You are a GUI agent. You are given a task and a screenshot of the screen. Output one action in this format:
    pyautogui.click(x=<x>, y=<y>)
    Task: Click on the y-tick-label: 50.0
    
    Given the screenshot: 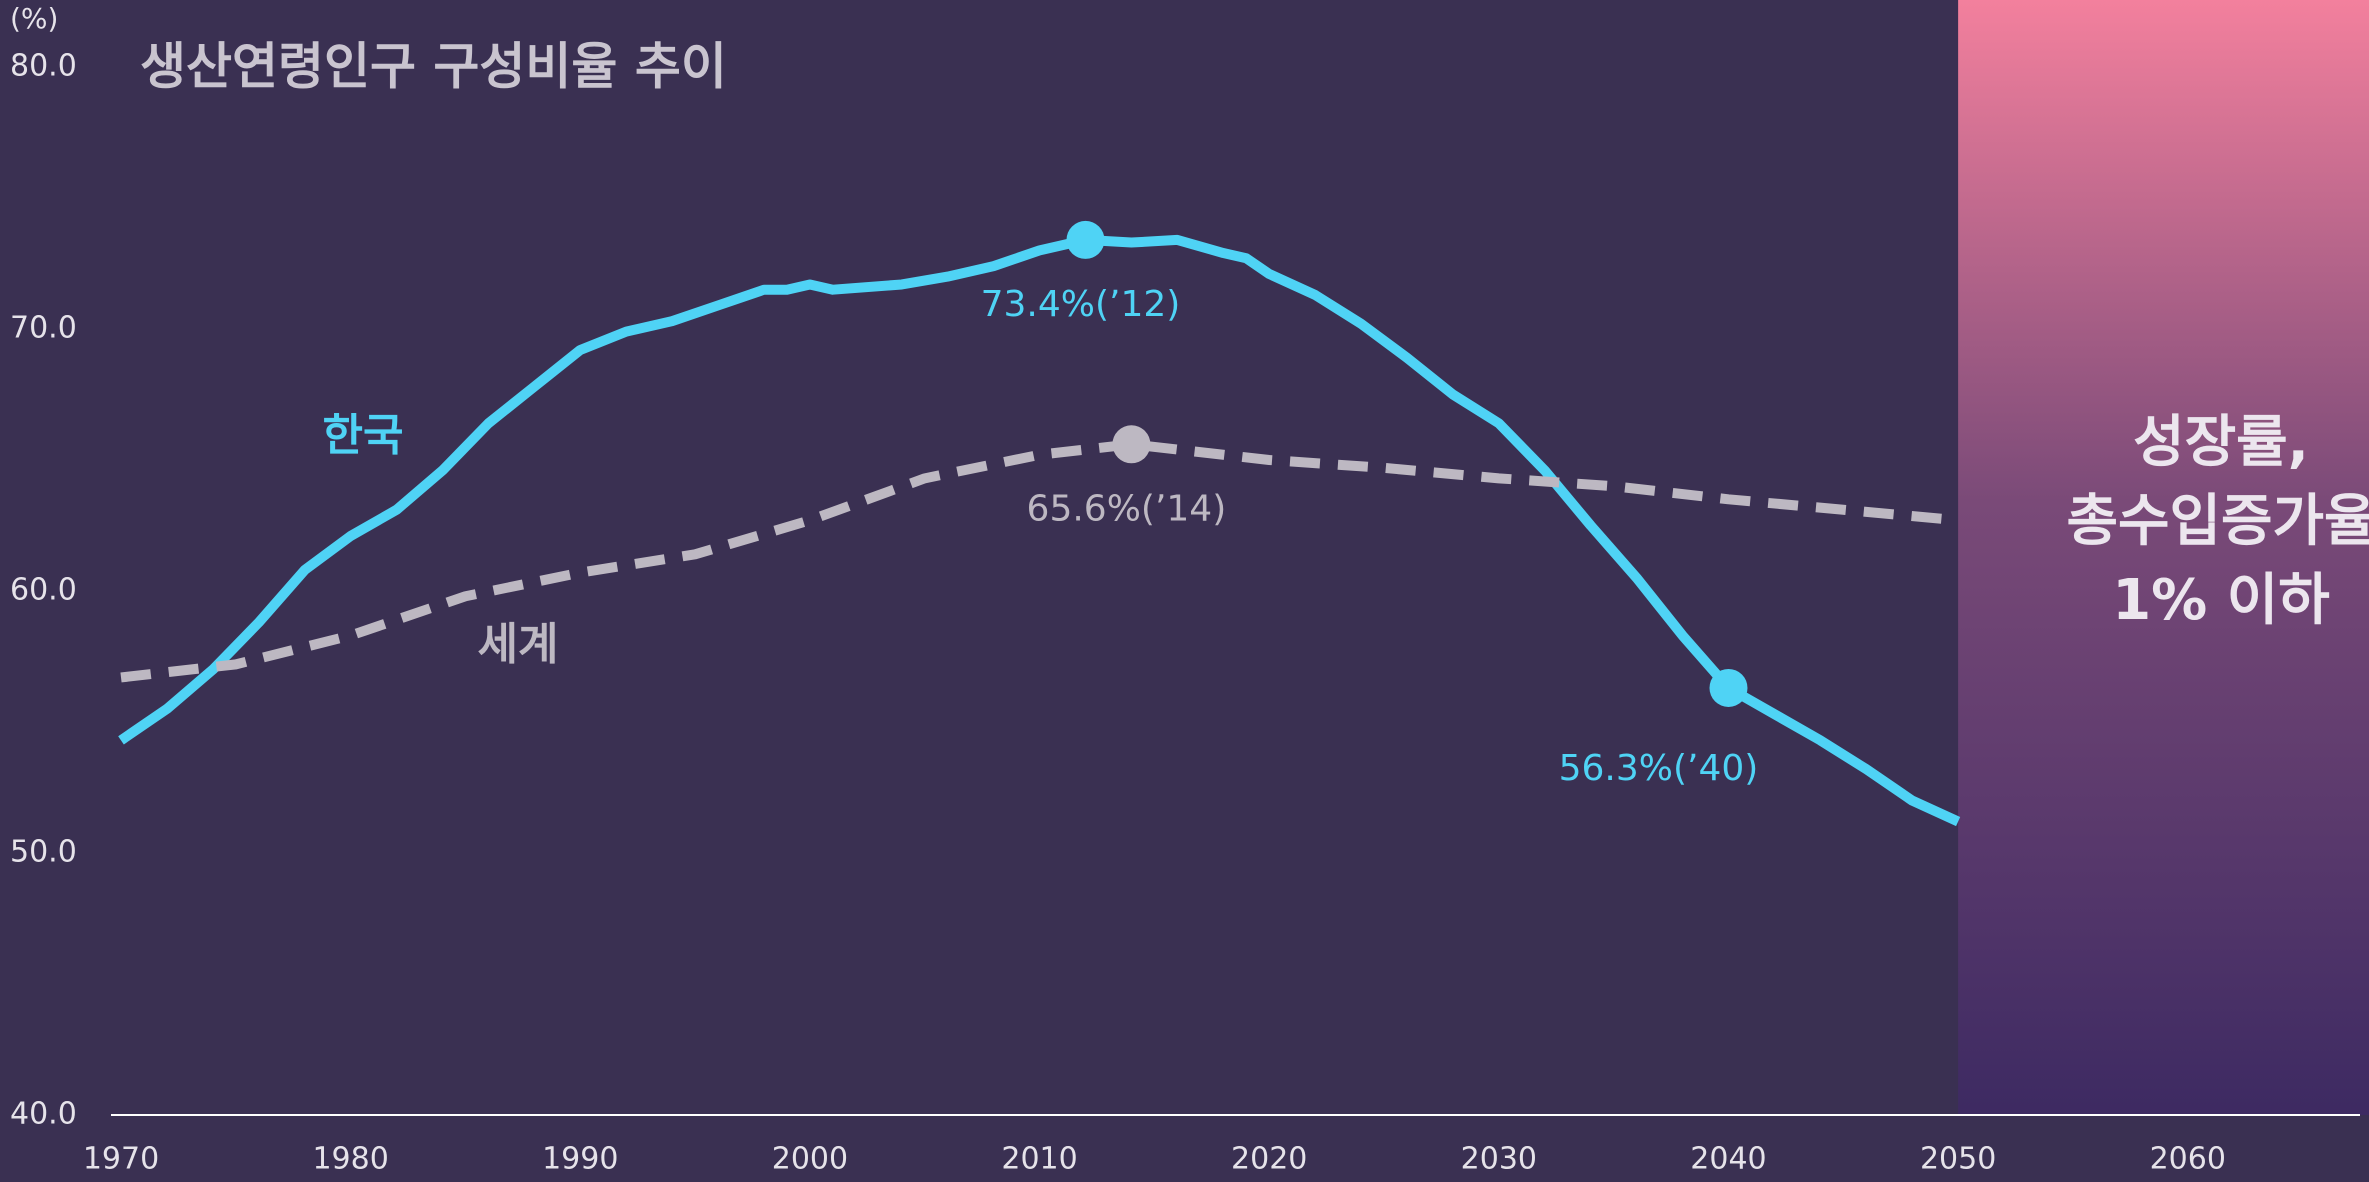 What is the action you would take?
    pyautogui.click(x=43, y=852)
    